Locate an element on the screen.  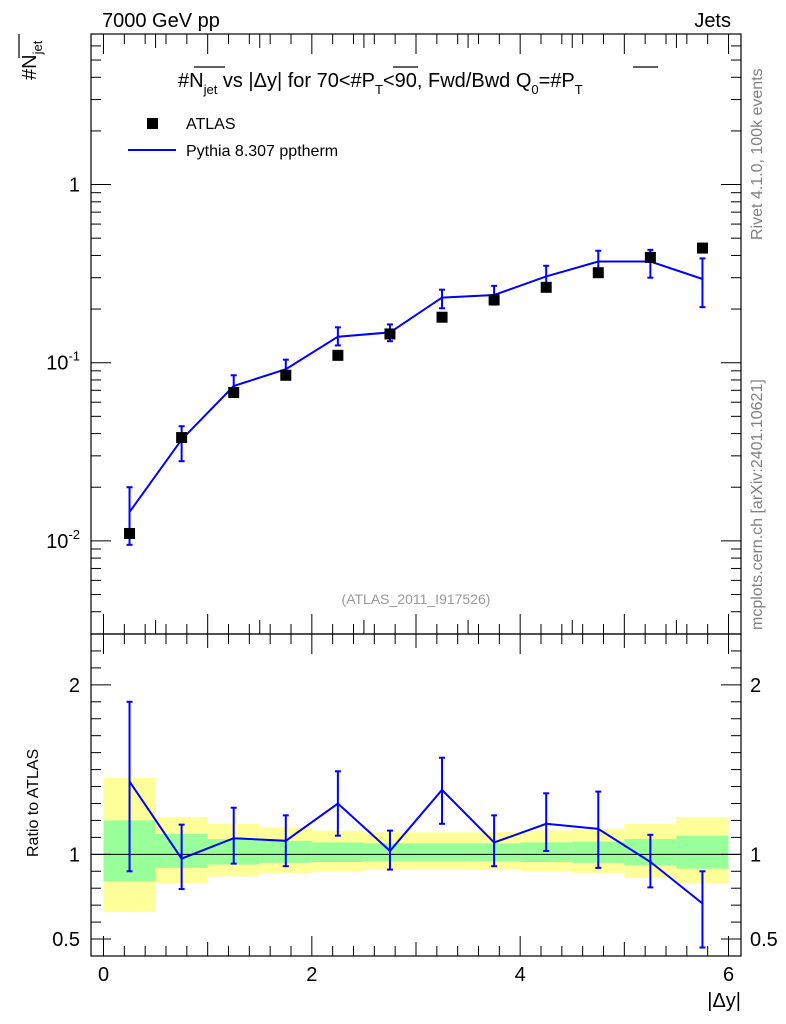
mcplots-label: mcplots.cern.ch [arXiv:2401.10621] is located at coordinates (757, 504).